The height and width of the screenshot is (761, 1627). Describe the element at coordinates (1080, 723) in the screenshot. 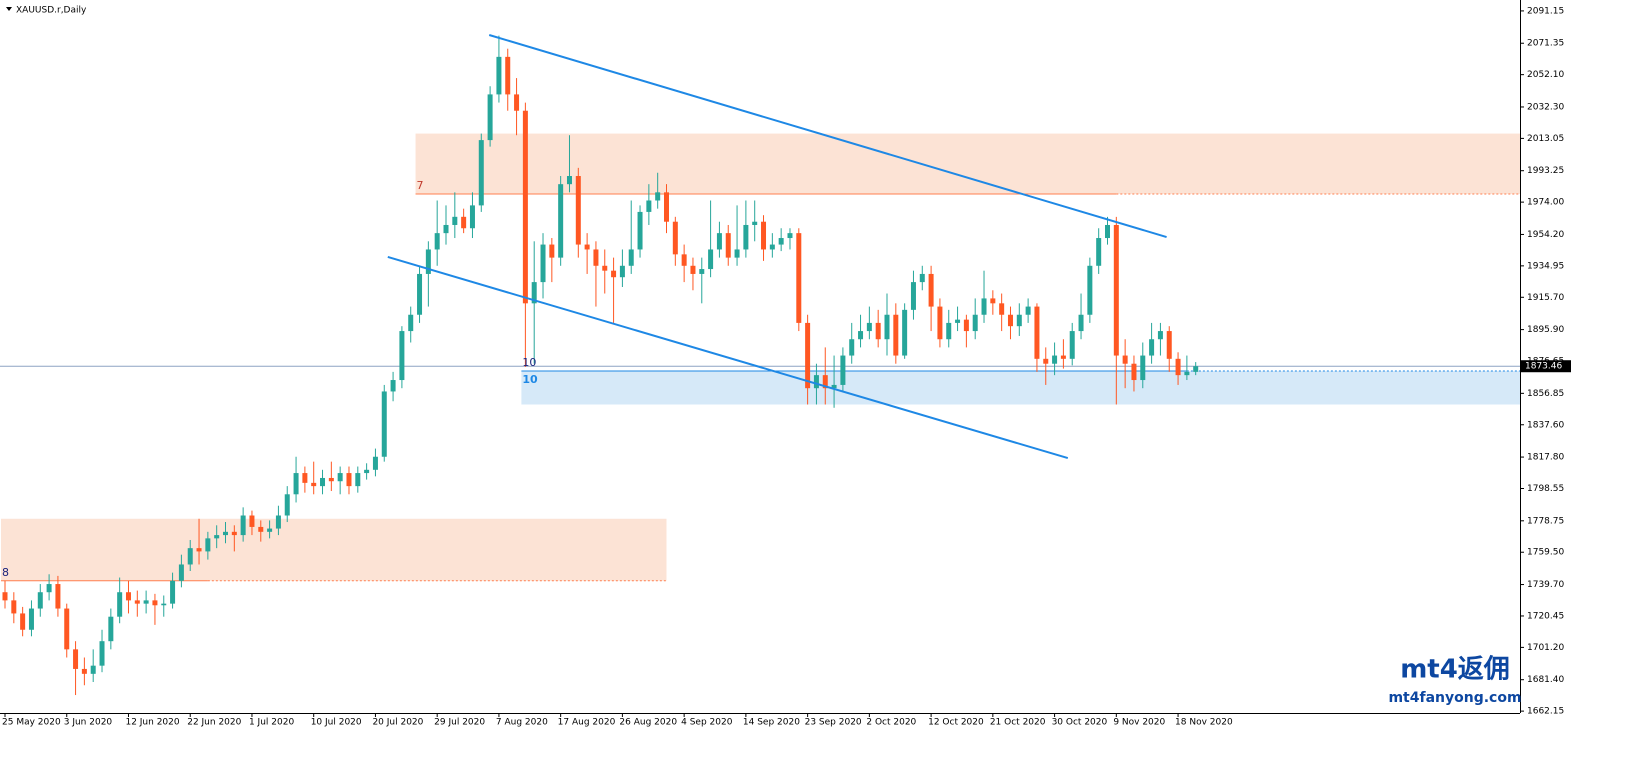

I see `x-tick-label: 30 Oct 2020` at that location.